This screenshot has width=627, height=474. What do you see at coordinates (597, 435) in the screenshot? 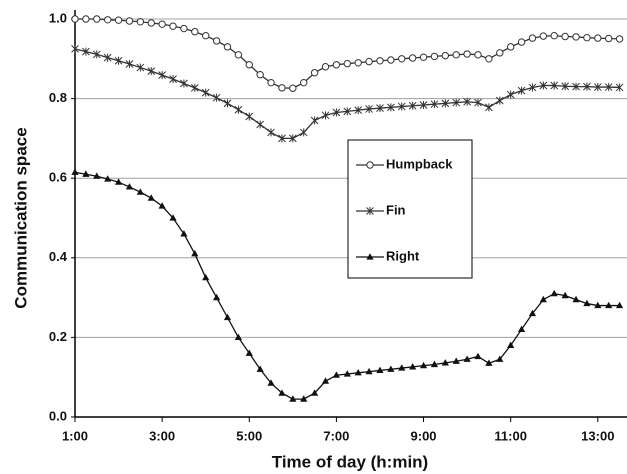
I see `x-tick-label: 13:00` at bounding box center [597, 435].